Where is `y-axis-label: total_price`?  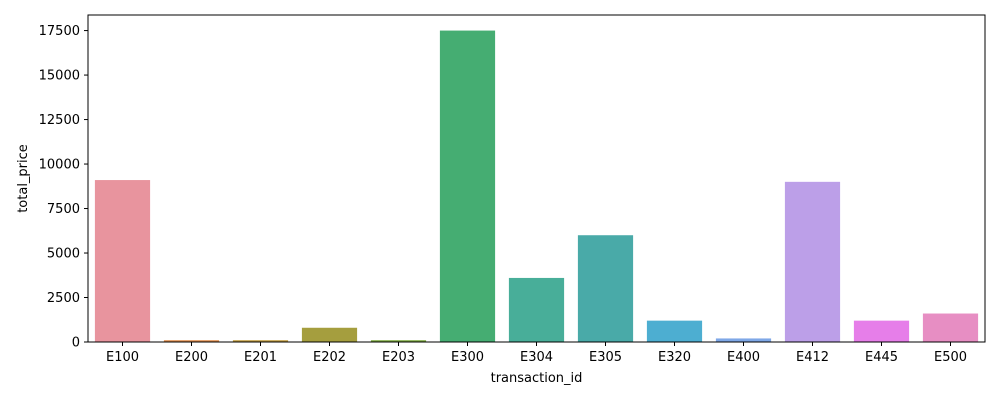
y-axis-label: total_price is located at coordinates (23, 178).